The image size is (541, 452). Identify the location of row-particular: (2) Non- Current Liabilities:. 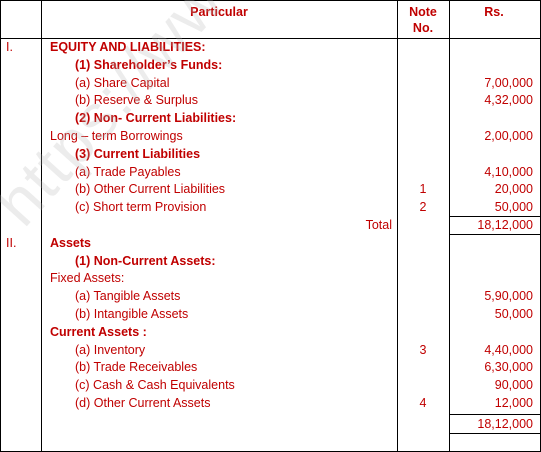
(156, 118).